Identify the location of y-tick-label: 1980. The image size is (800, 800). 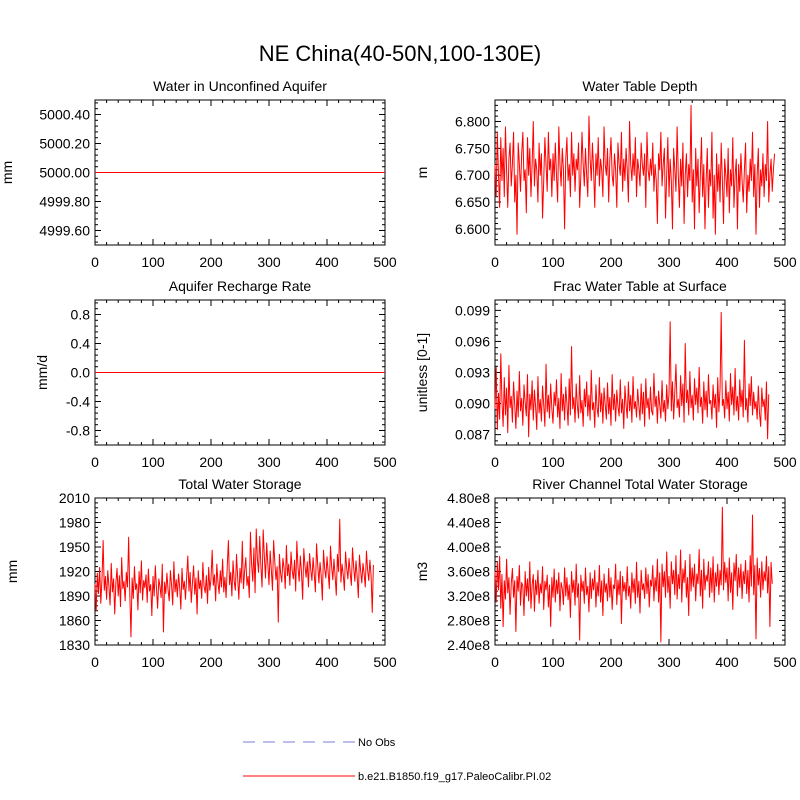
(74, 523).